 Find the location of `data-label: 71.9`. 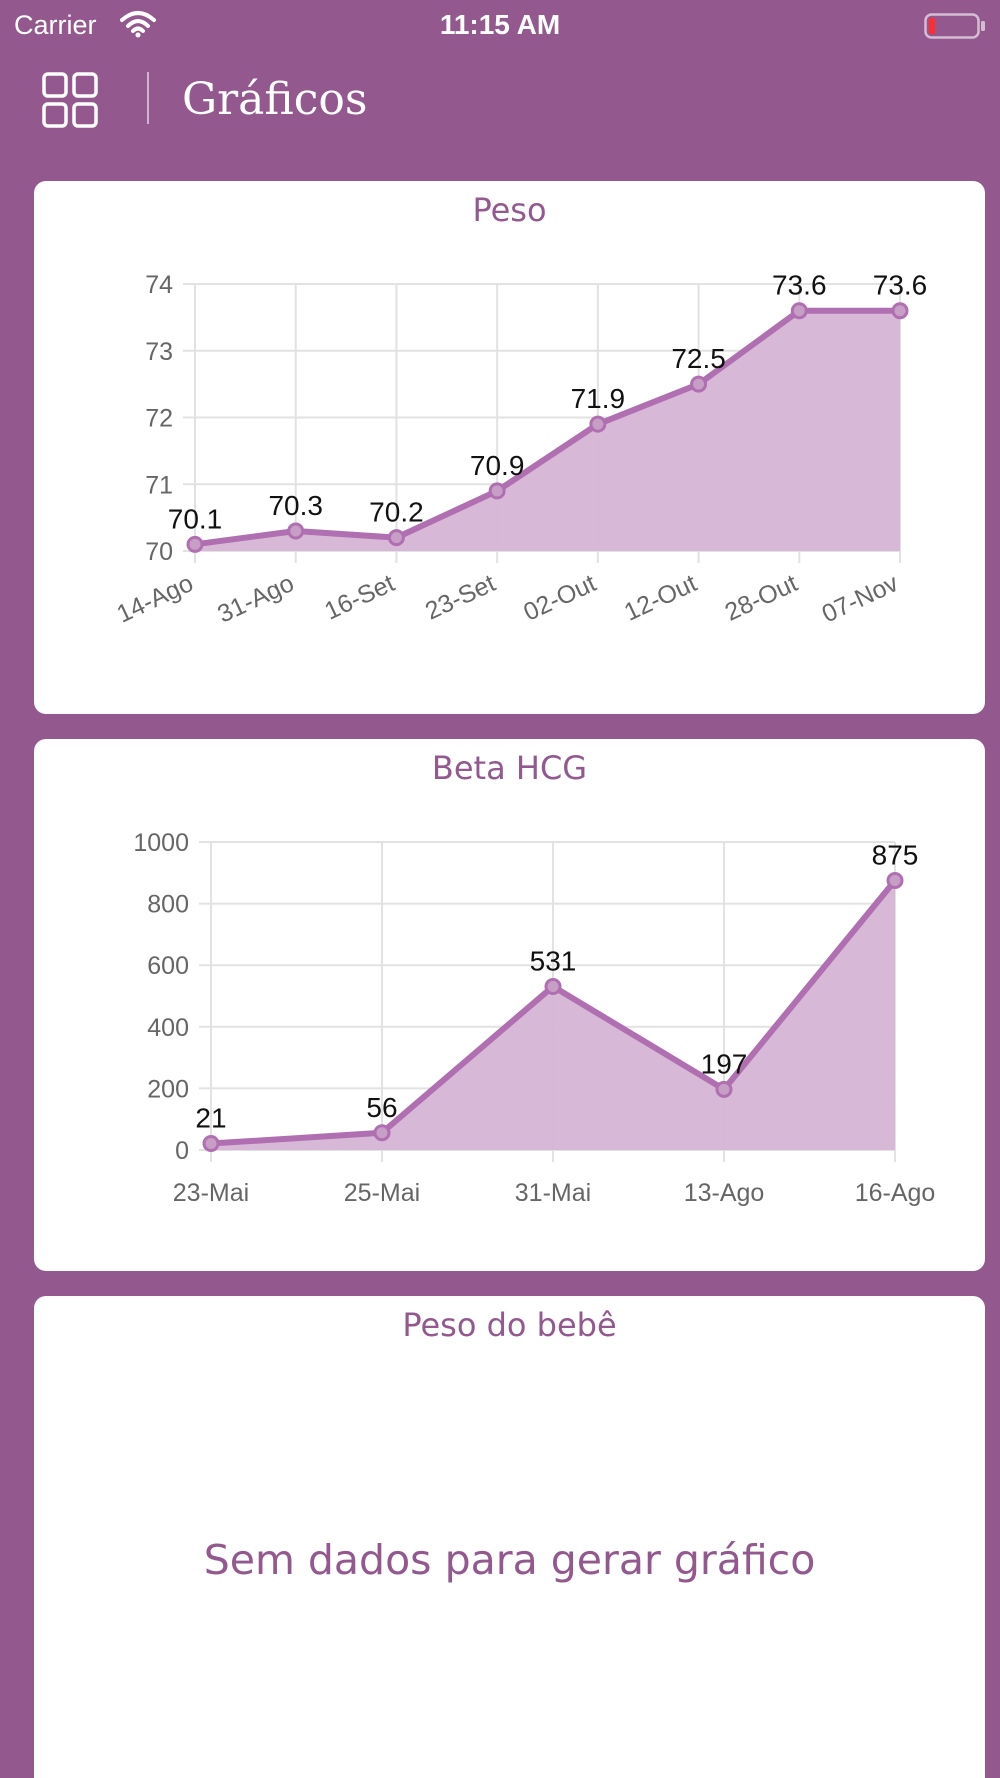

data-label: 71.9 is located at coordinates (598, 398).